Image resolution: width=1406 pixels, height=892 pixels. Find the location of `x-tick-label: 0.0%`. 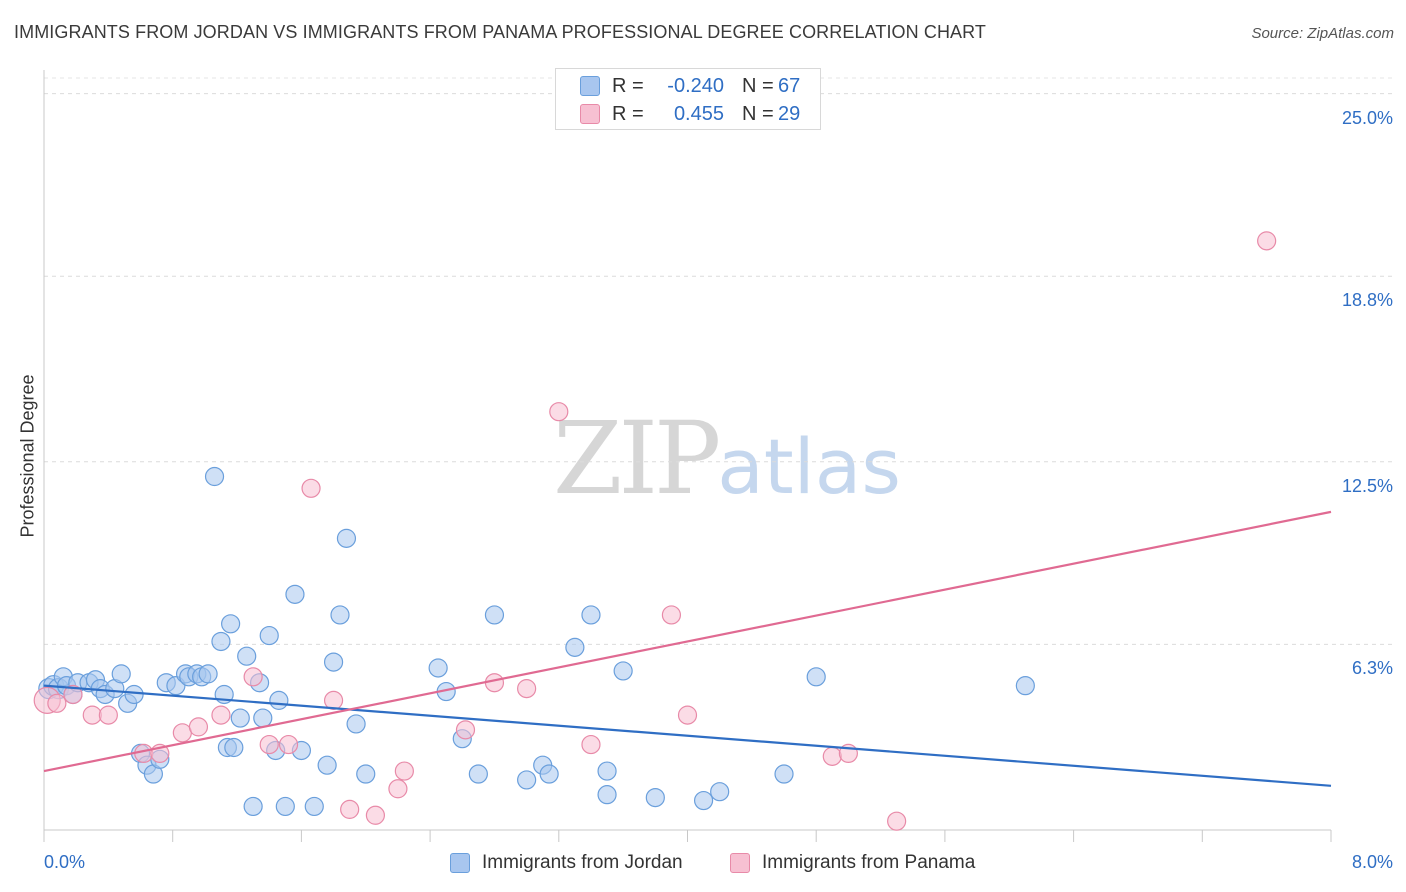

x-tick-label: 0.0% is located at coordinates (65, 862).